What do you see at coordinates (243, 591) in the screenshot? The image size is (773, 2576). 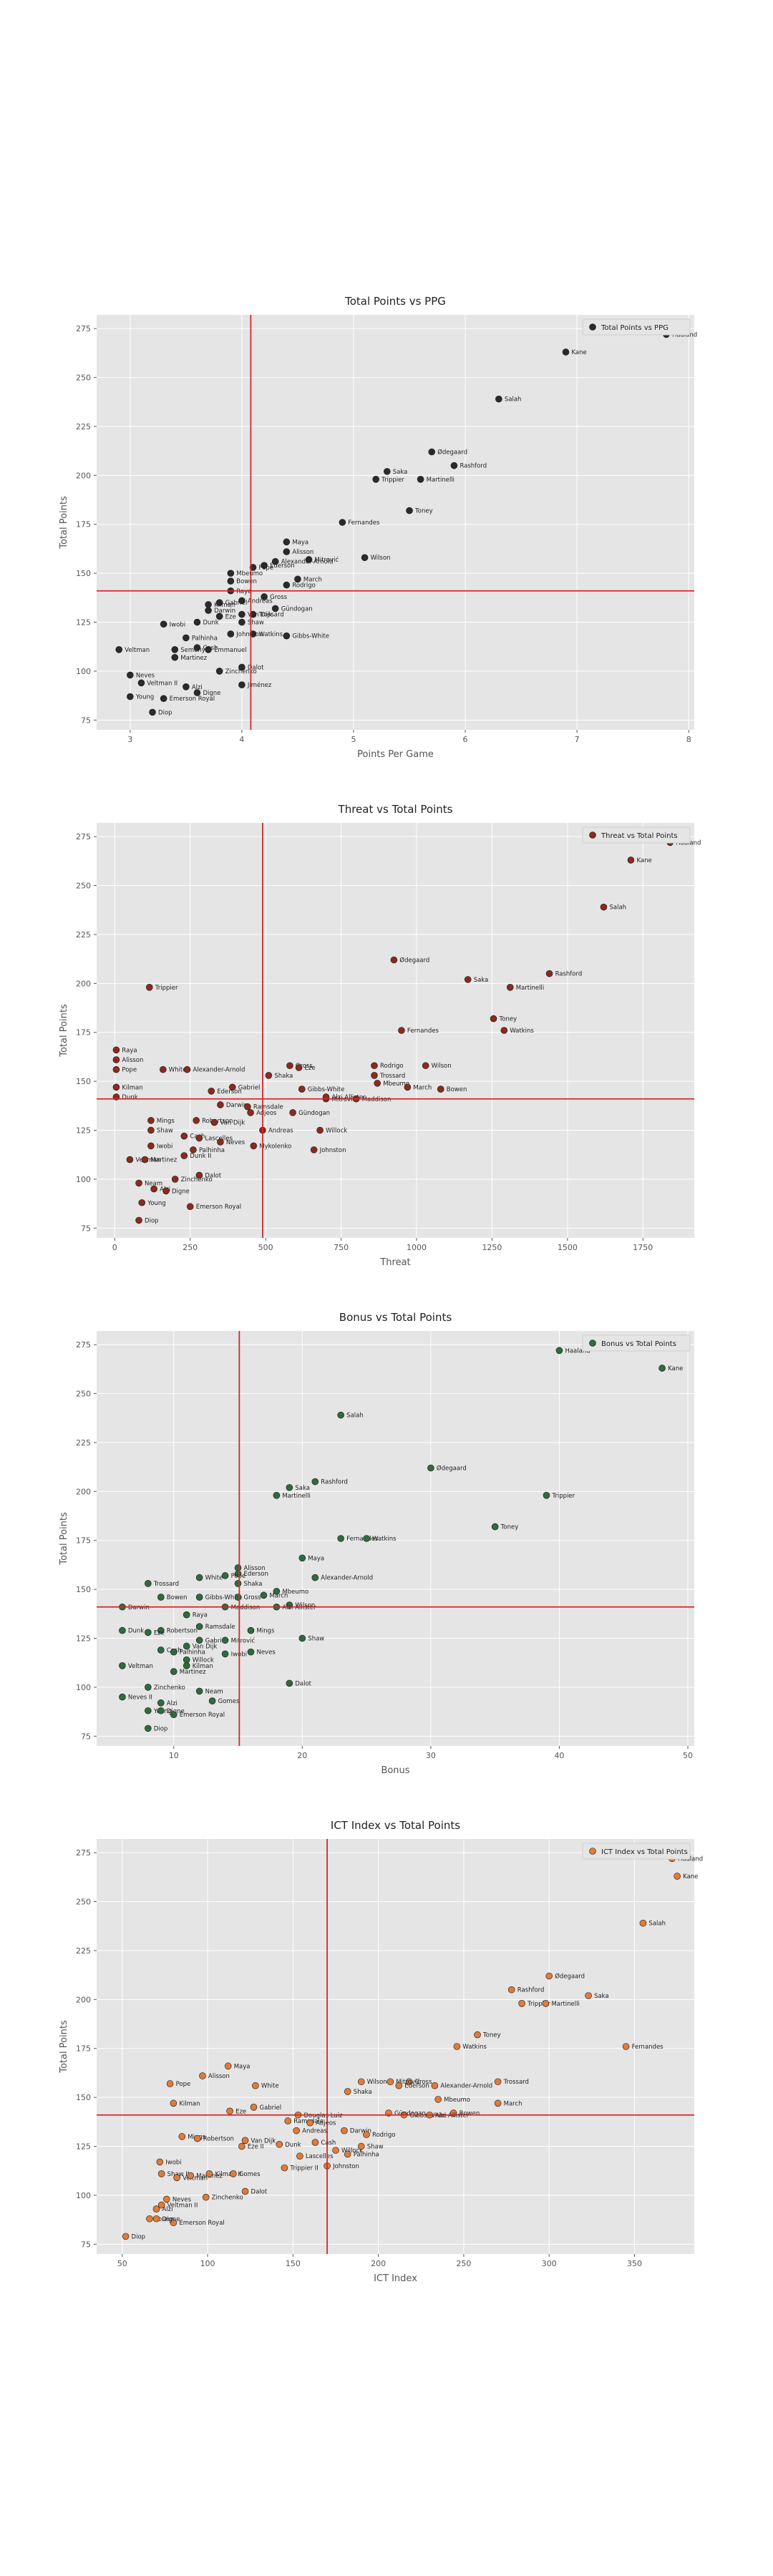 I see `point-label: Raya` at bounding box center [243, 591].